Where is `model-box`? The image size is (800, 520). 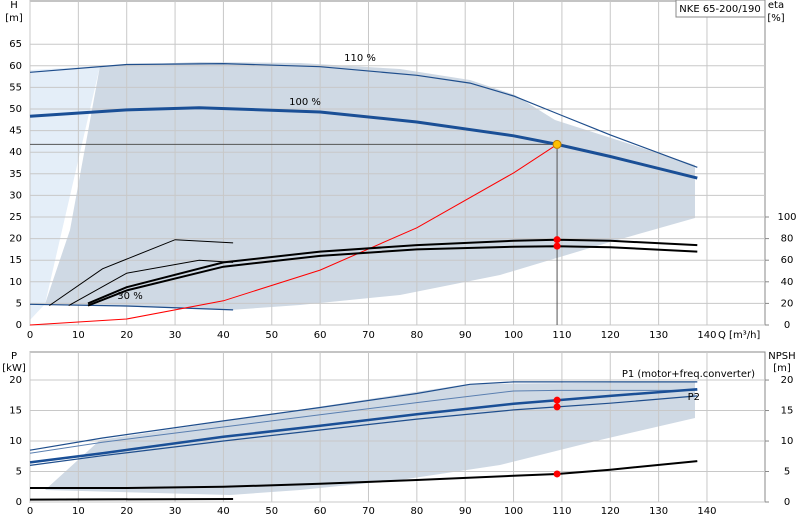
model-box is located at coordinates (720, 9).